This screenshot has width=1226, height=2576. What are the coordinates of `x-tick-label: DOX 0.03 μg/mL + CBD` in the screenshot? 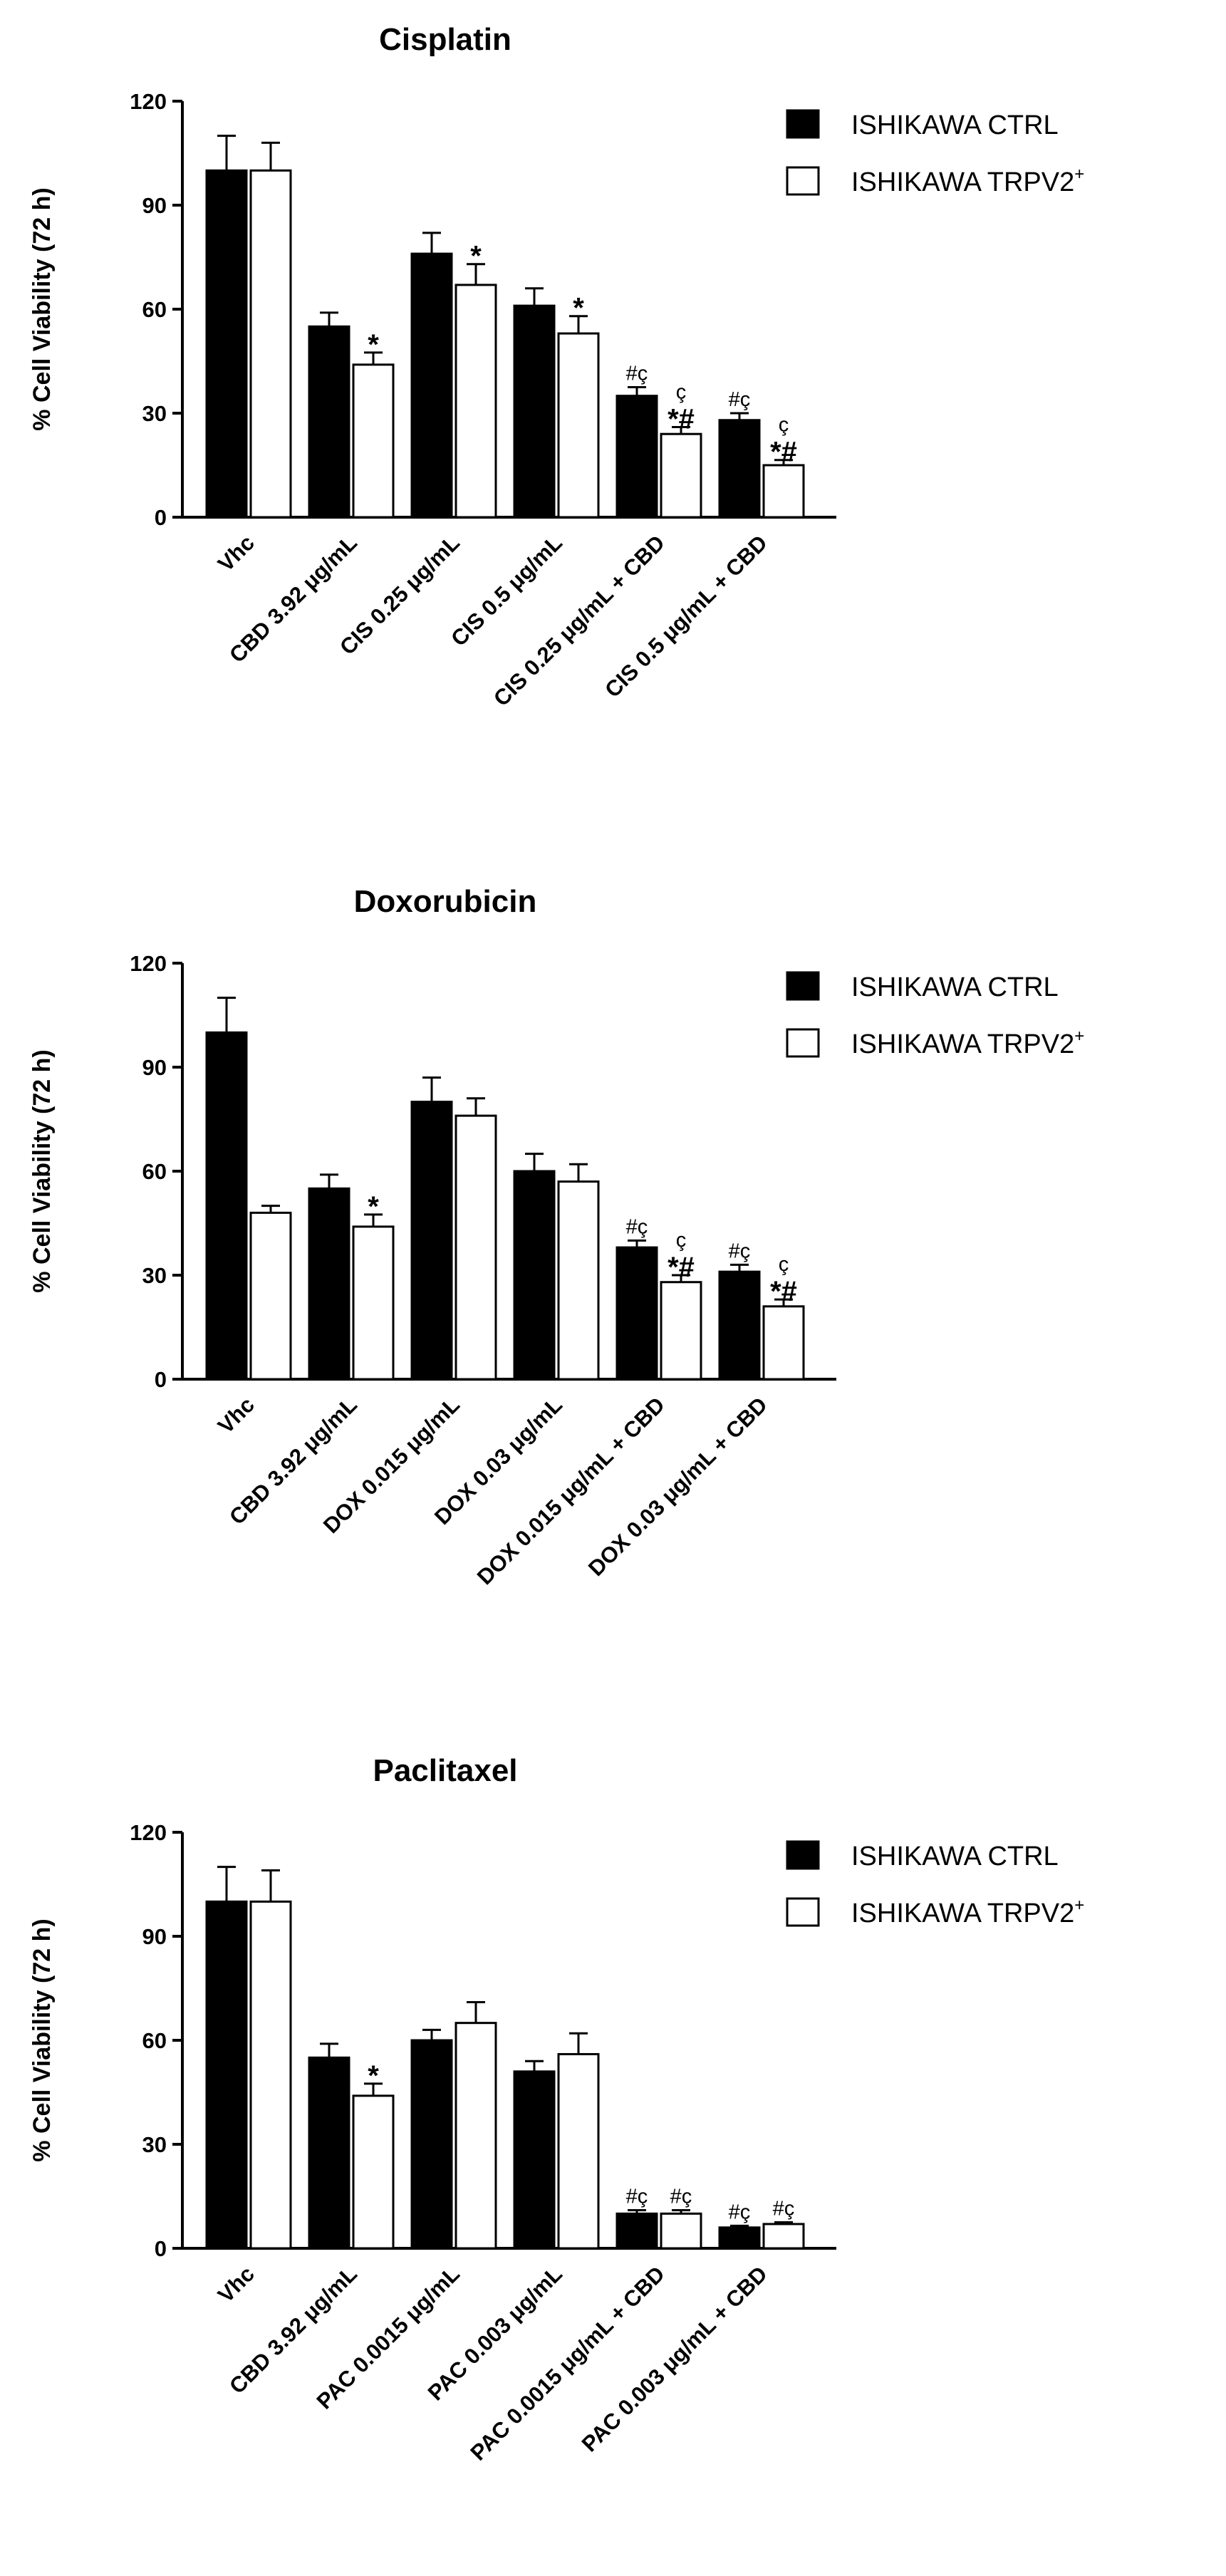 It's located at (678, 1486).